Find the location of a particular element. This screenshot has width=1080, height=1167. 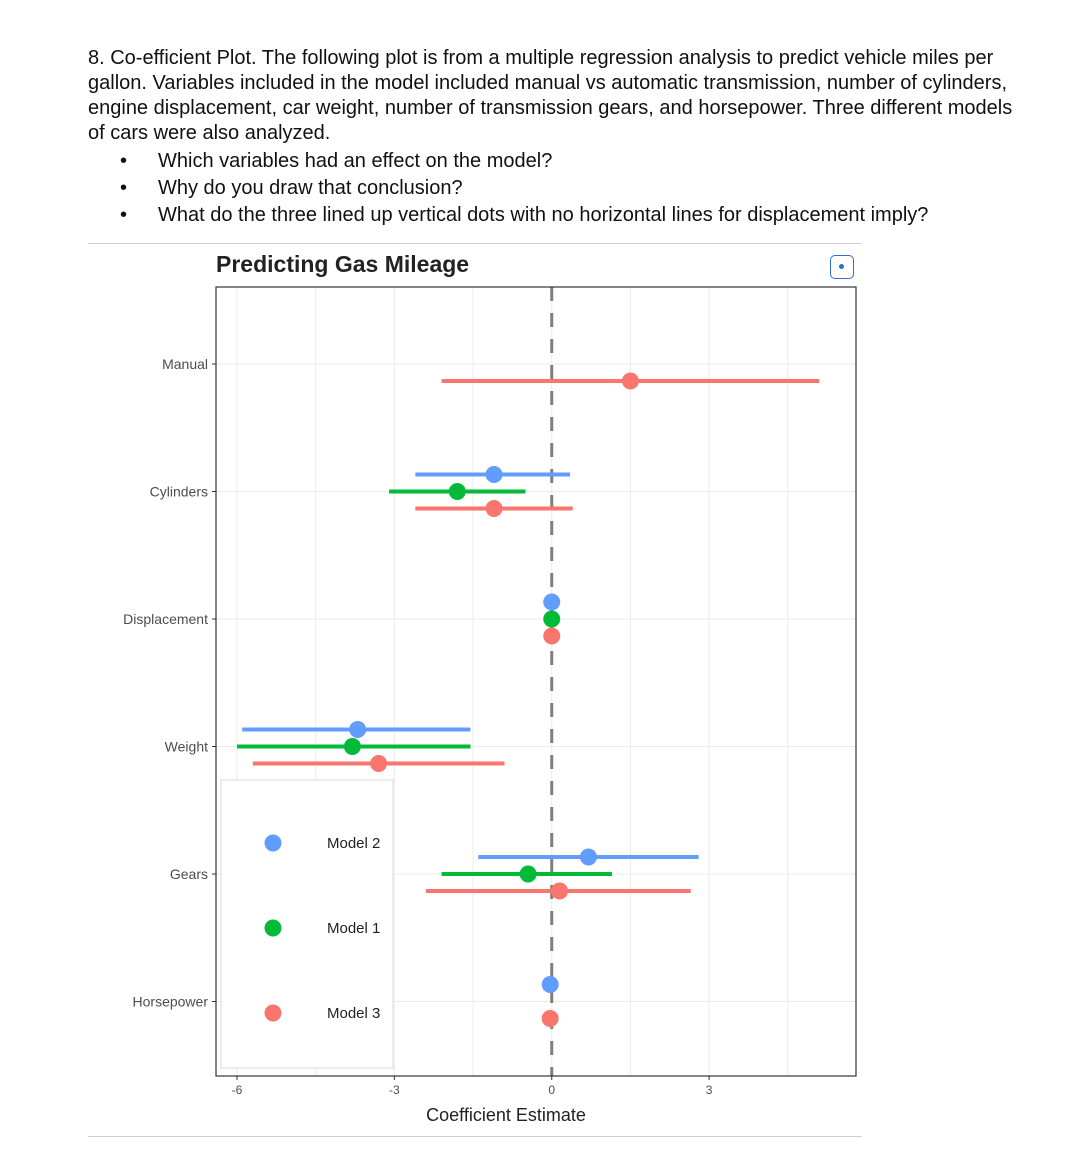

x-tick-label: 0 is located at coordinates (551, 1090).